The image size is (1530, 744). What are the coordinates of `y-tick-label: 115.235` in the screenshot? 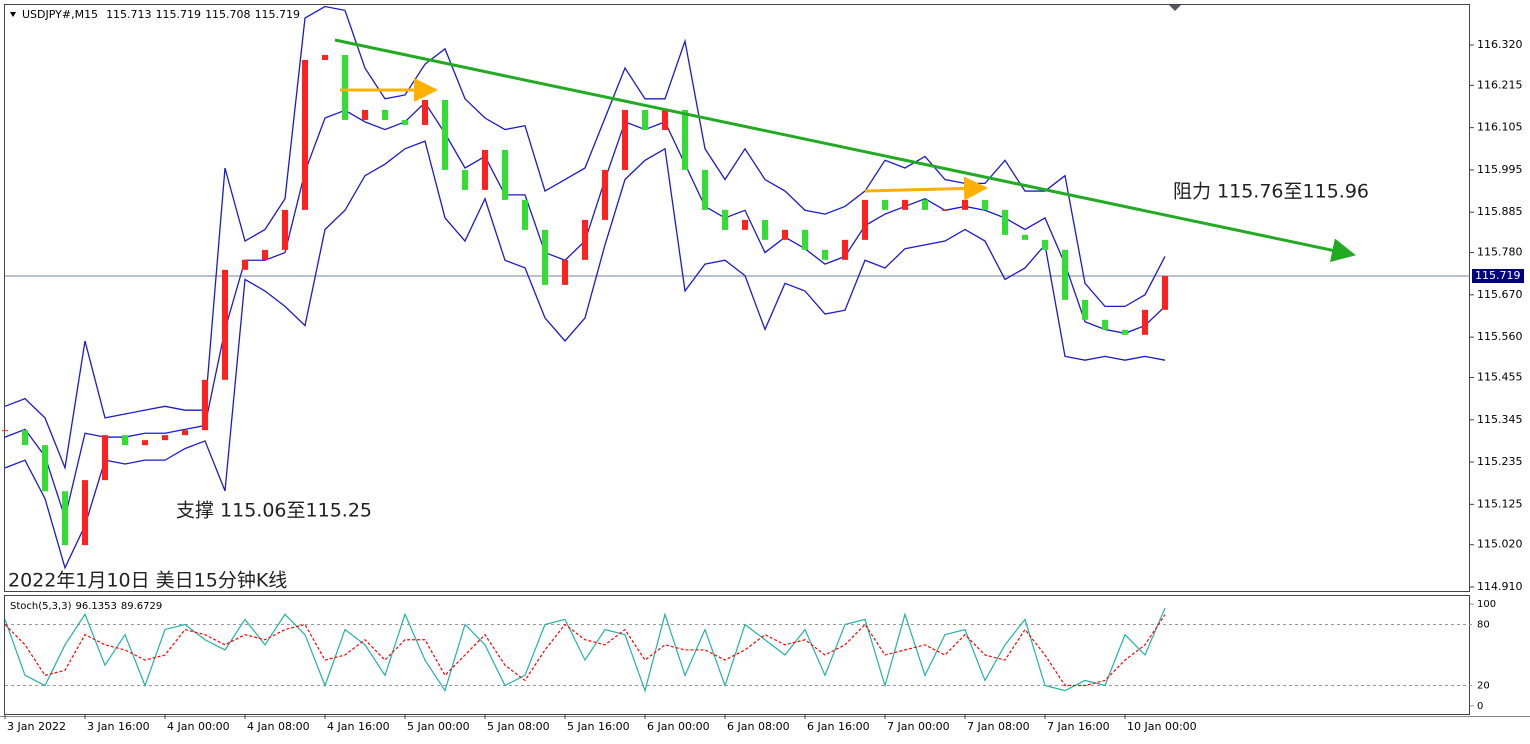 It's located at (1500, 461).